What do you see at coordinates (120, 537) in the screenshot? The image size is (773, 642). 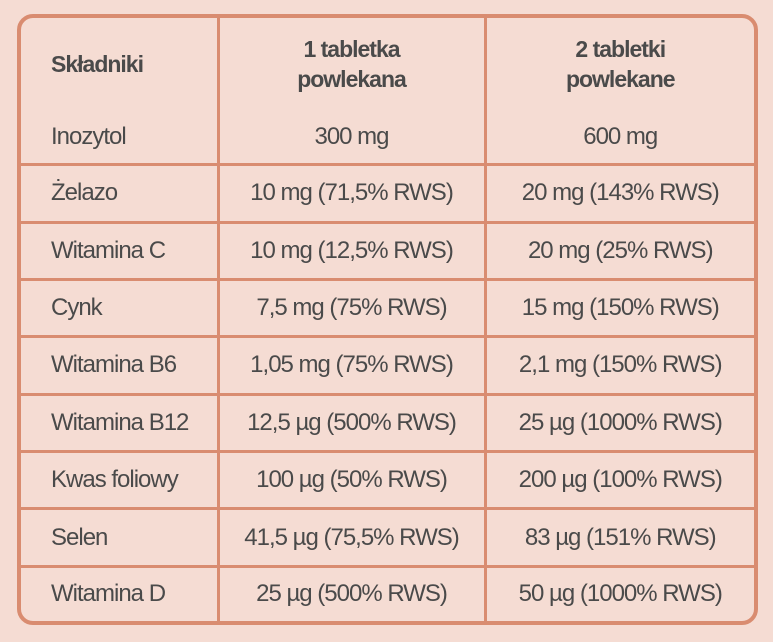 I see `ingredient-cell: Selen` at bounding box center [120, 537].